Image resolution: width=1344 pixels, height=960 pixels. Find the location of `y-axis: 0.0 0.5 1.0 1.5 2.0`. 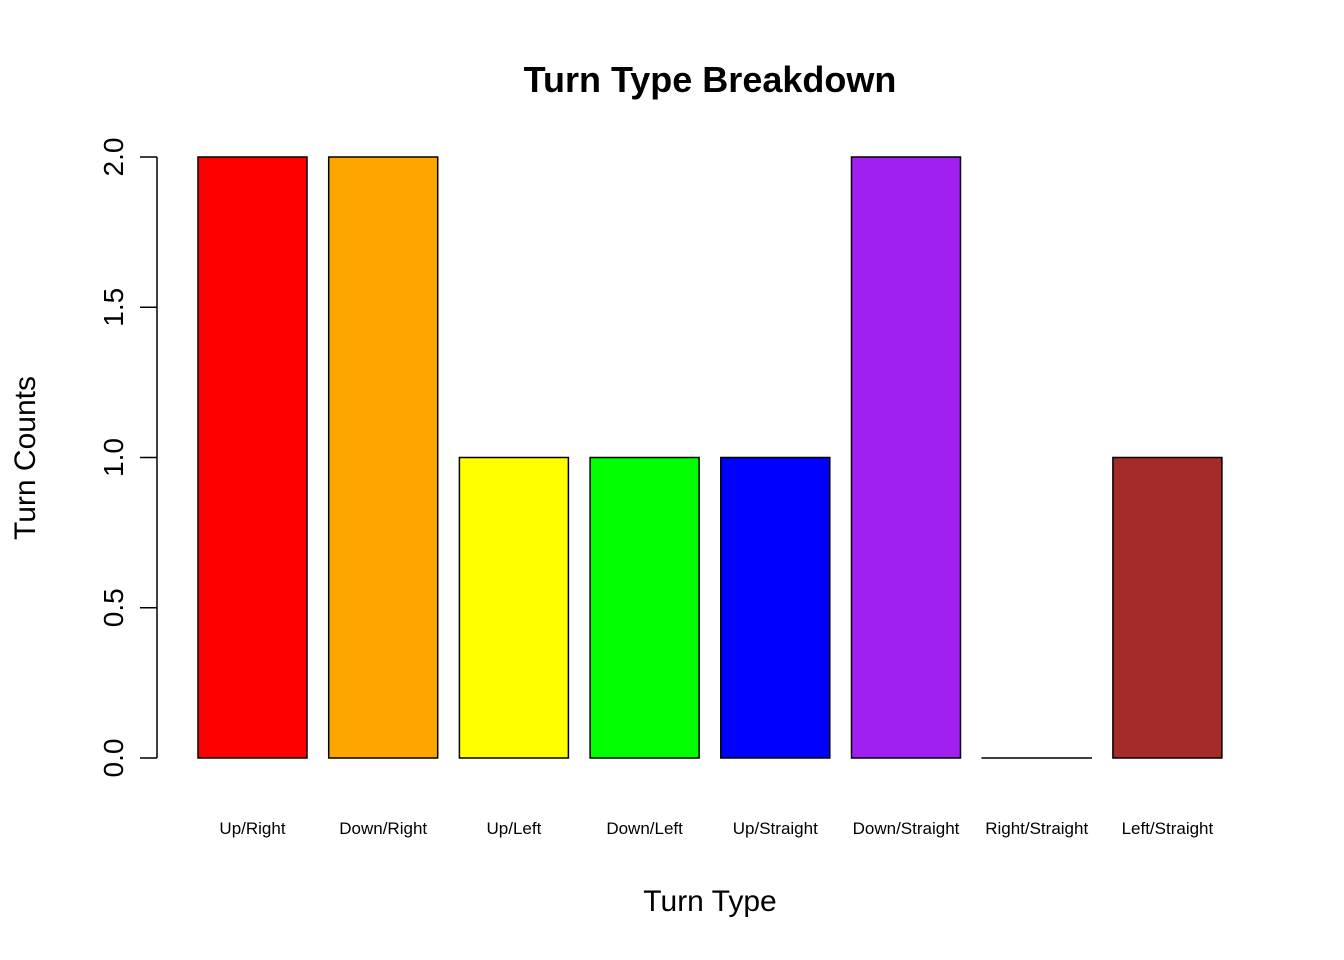

y-axis: 0.0 0.5 1.0 1.5 2.0 is located at coordinates (128, 458).